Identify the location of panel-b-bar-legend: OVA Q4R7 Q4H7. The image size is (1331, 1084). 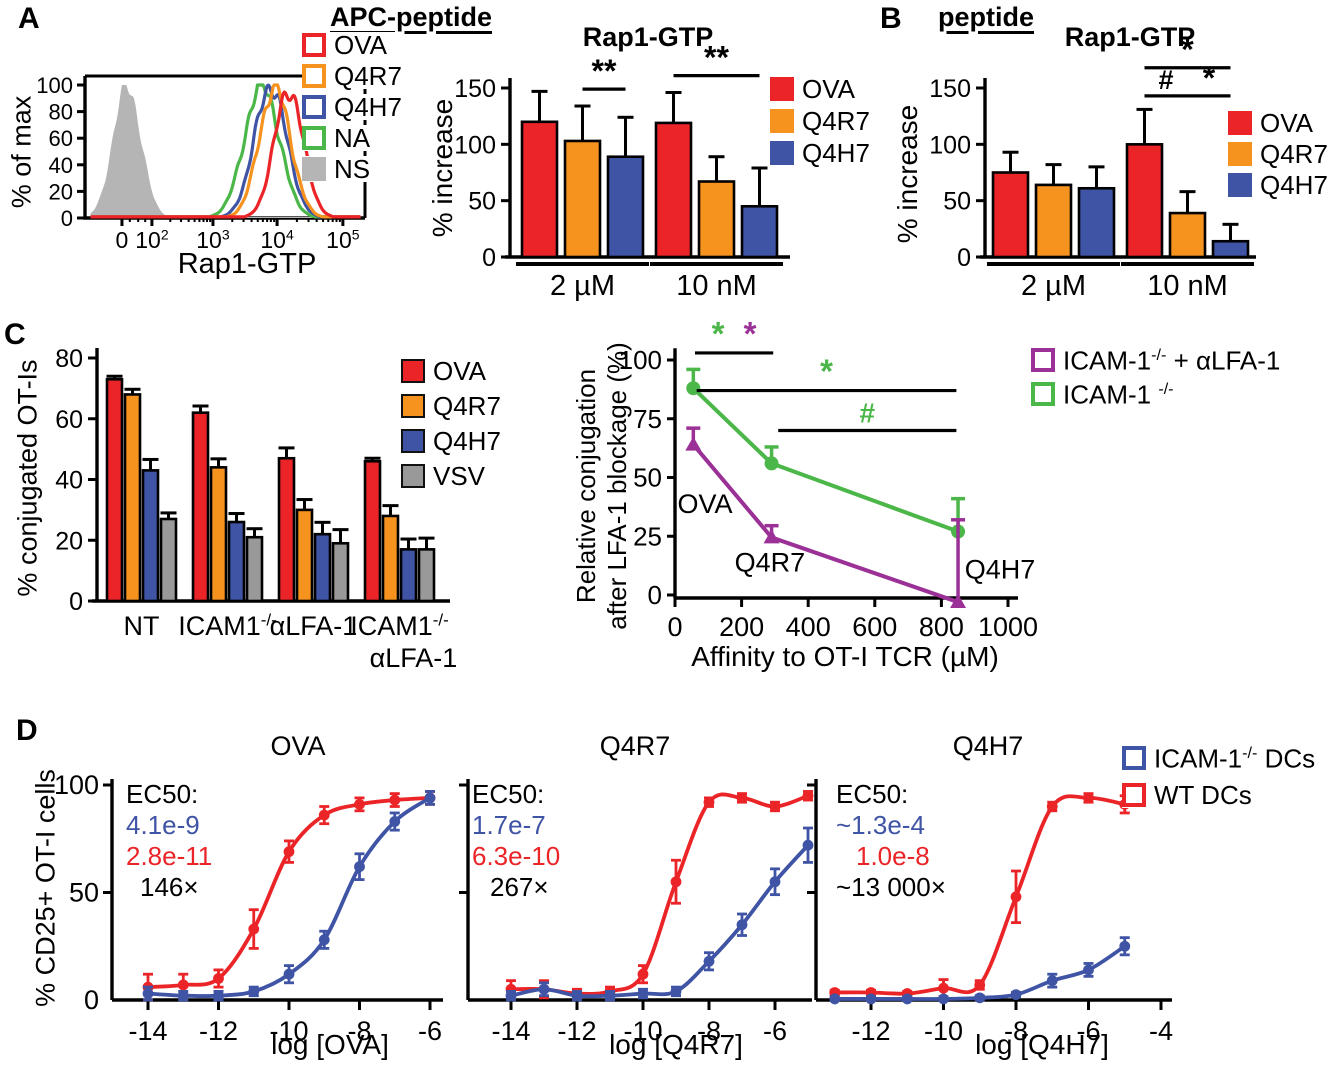
(1278, 156).